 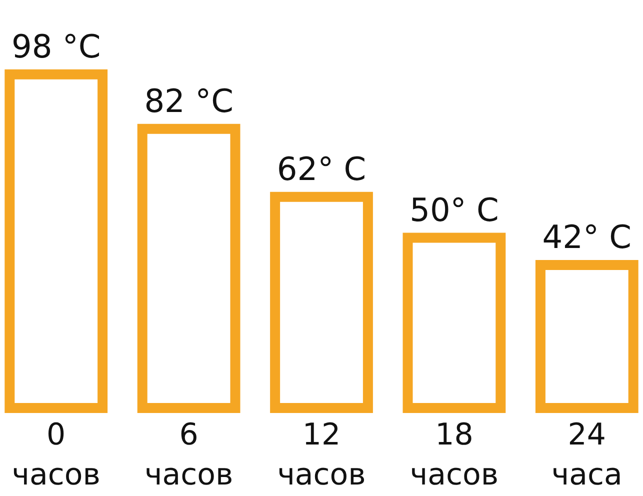 What do you see at coordinates (454, 209) in the screenshot?
I see `data-label: 50° C` at bounding box center [454, 209].